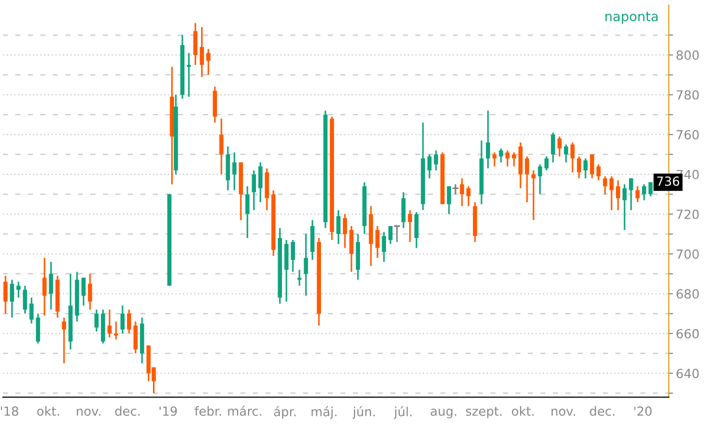  What do you see at coordinates (285, 412) in the screenshot?
I see `x-tick-label: ápr.` at bounding box center [285, 412].